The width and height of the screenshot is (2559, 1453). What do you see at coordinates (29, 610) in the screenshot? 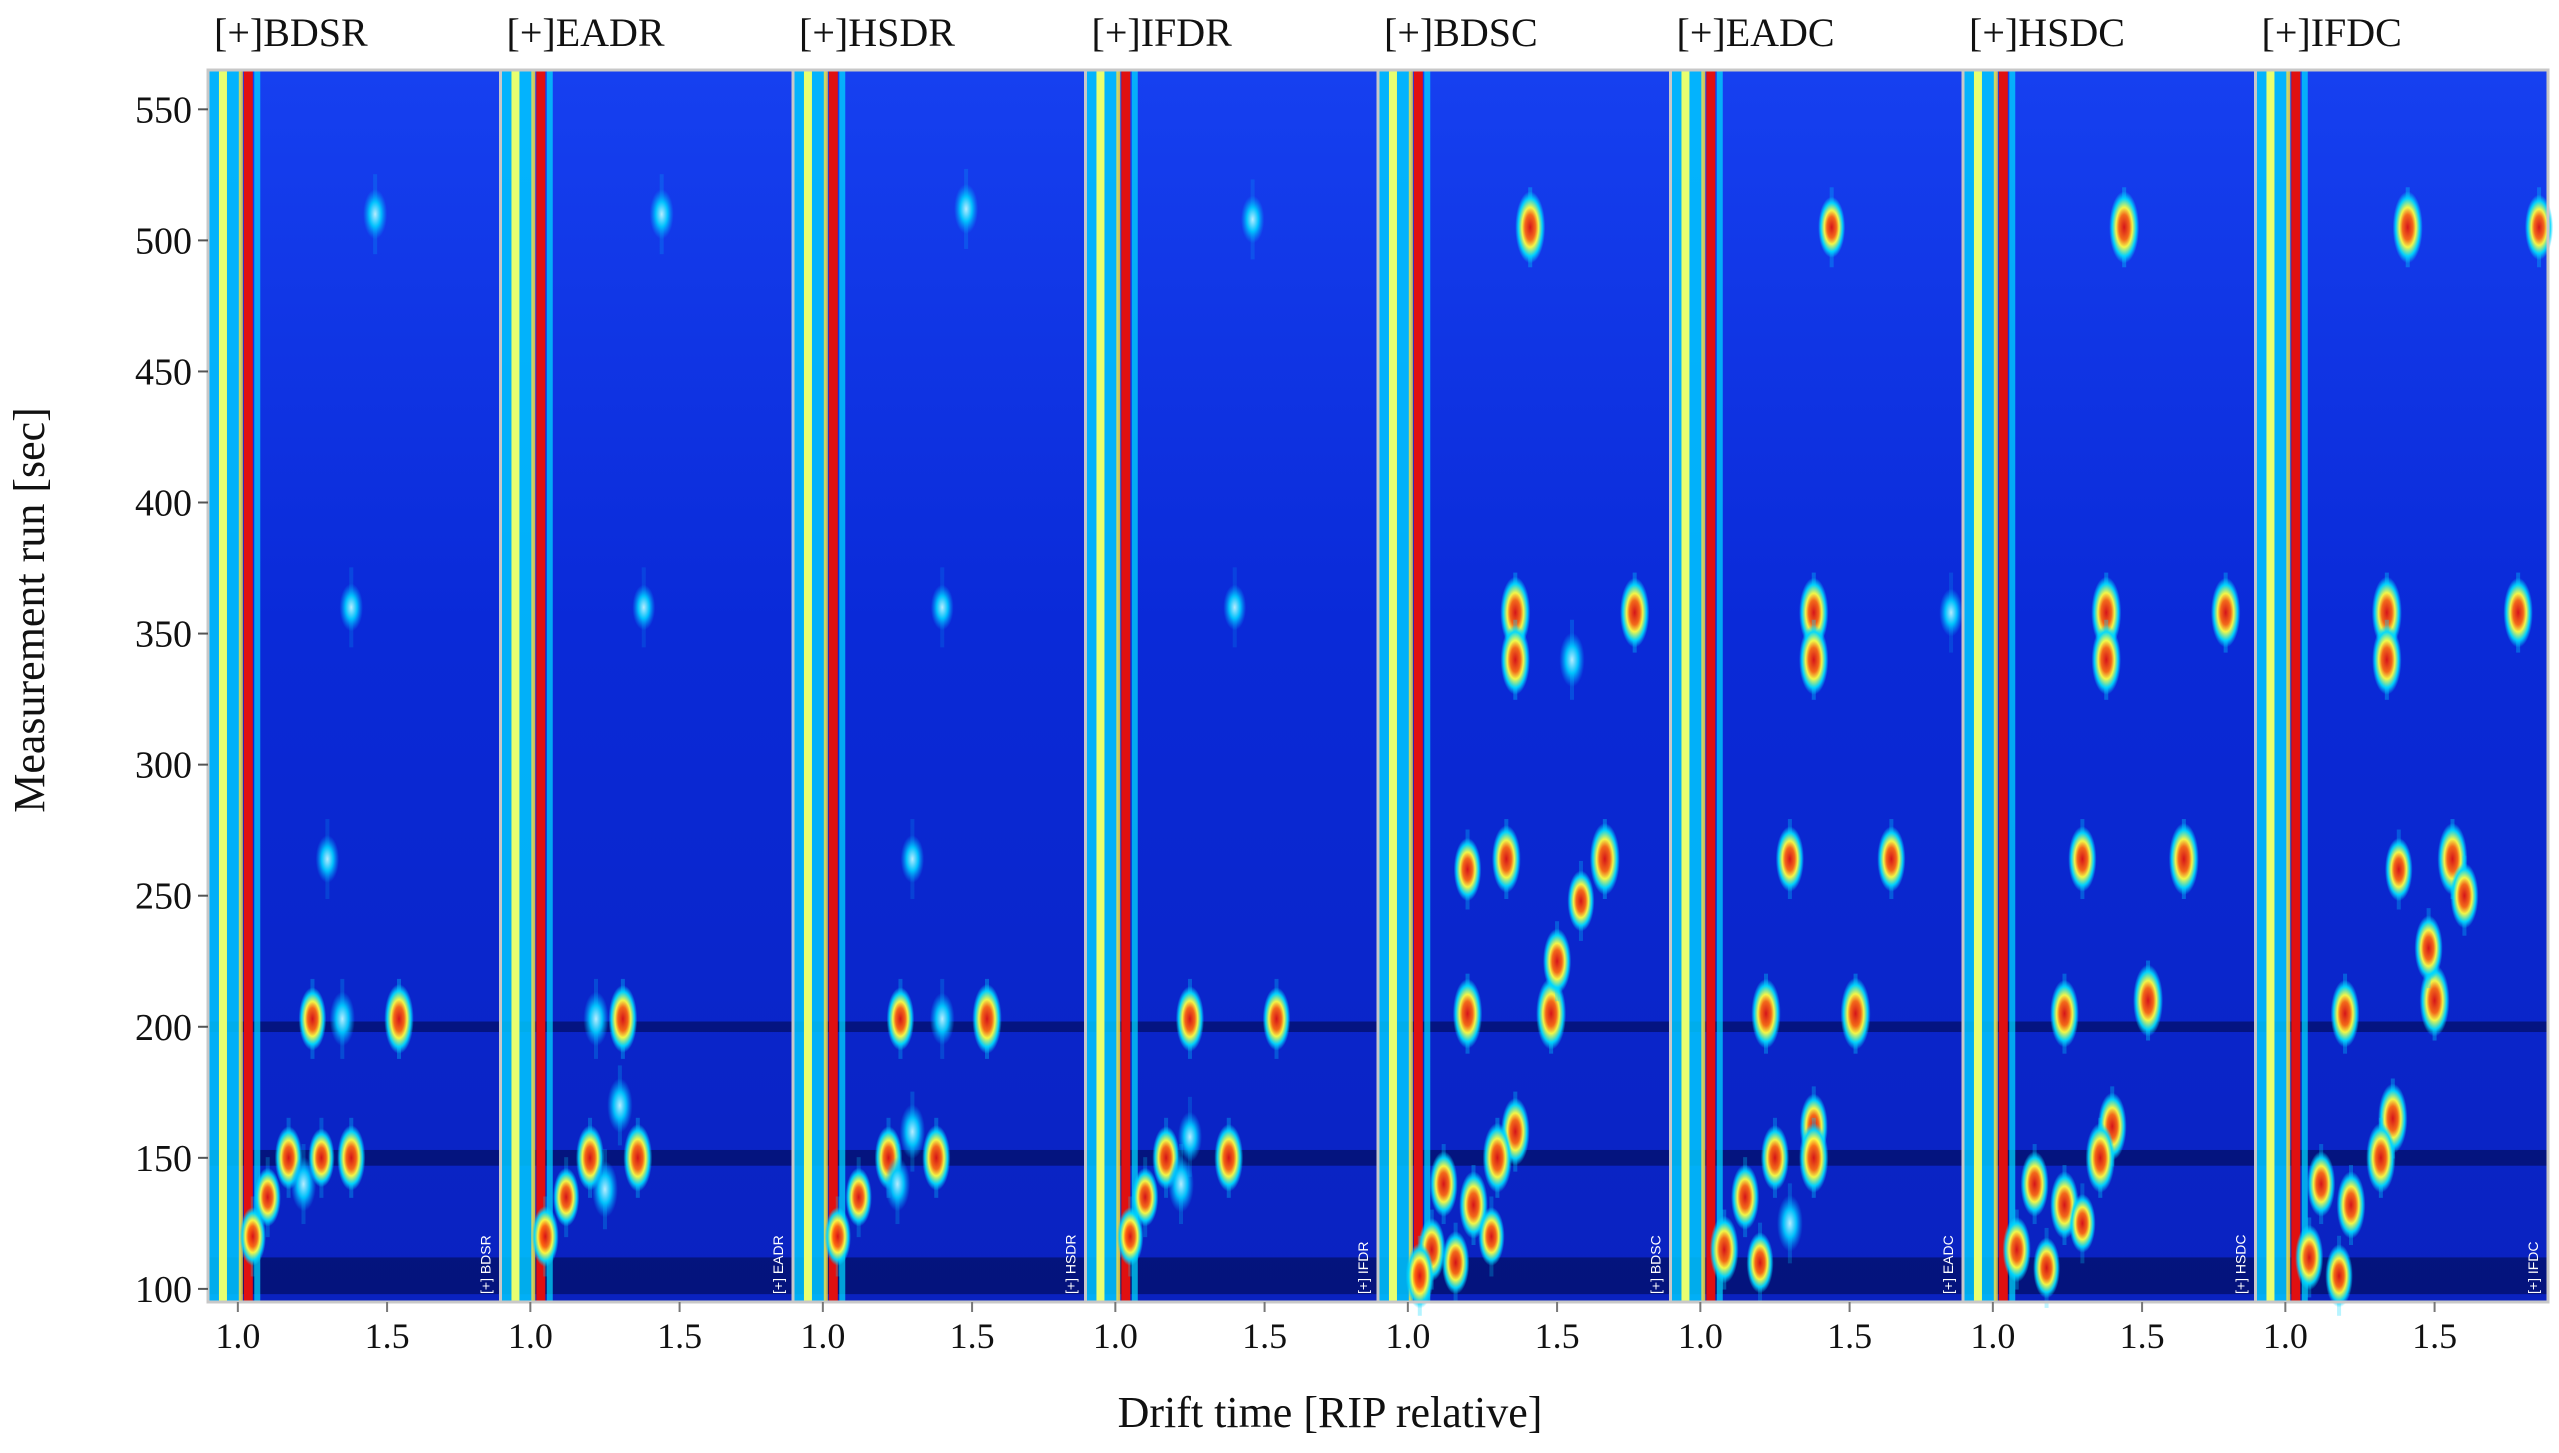
I see `y-axis-label: Measurement run [sec]` at bounding box center [29, 610].